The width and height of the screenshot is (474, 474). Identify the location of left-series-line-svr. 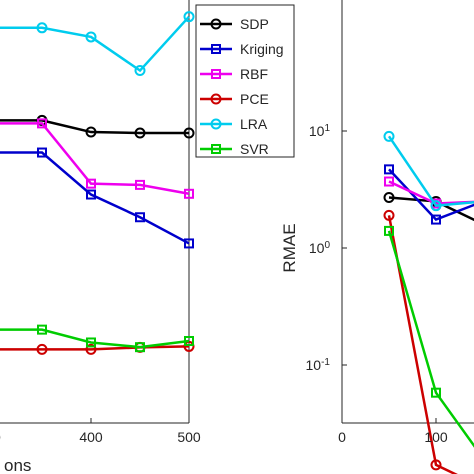
(95, 338).